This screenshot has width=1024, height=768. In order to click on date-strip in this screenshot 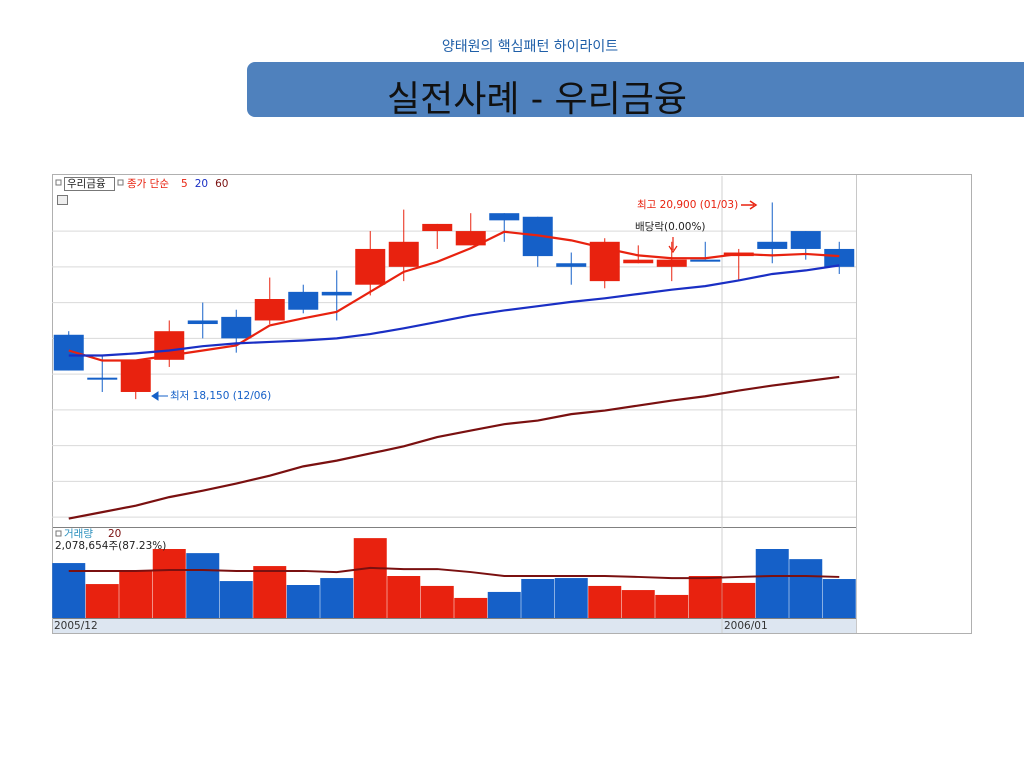, I will do `click(454, 625)`.